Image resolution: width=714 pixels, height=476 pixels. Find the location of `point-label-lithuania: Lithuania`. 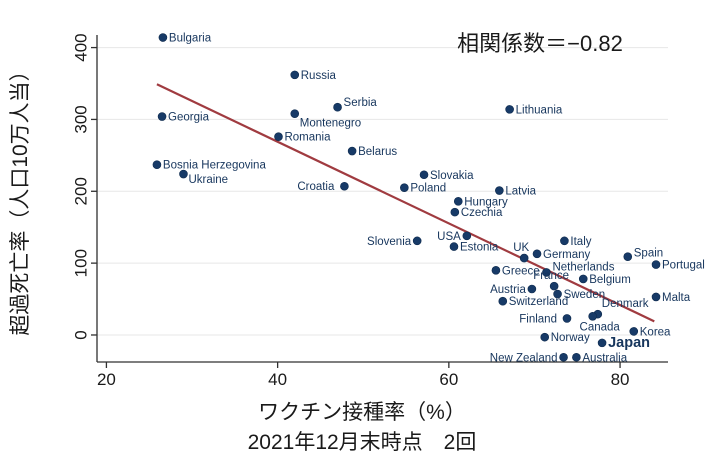

point-label-lithuania: Lithuania is located at coordinates (539, 110).